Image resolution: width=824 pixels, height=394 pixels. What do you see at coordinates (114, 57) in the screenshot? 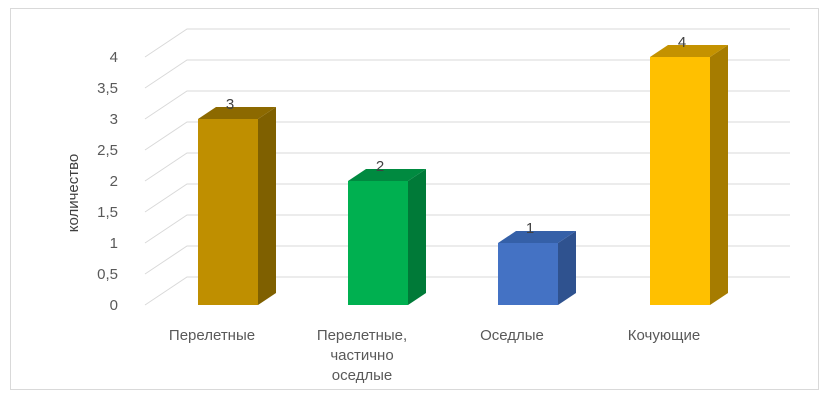
I see `y-tick-label: 4` at bounding box center [114, 57].